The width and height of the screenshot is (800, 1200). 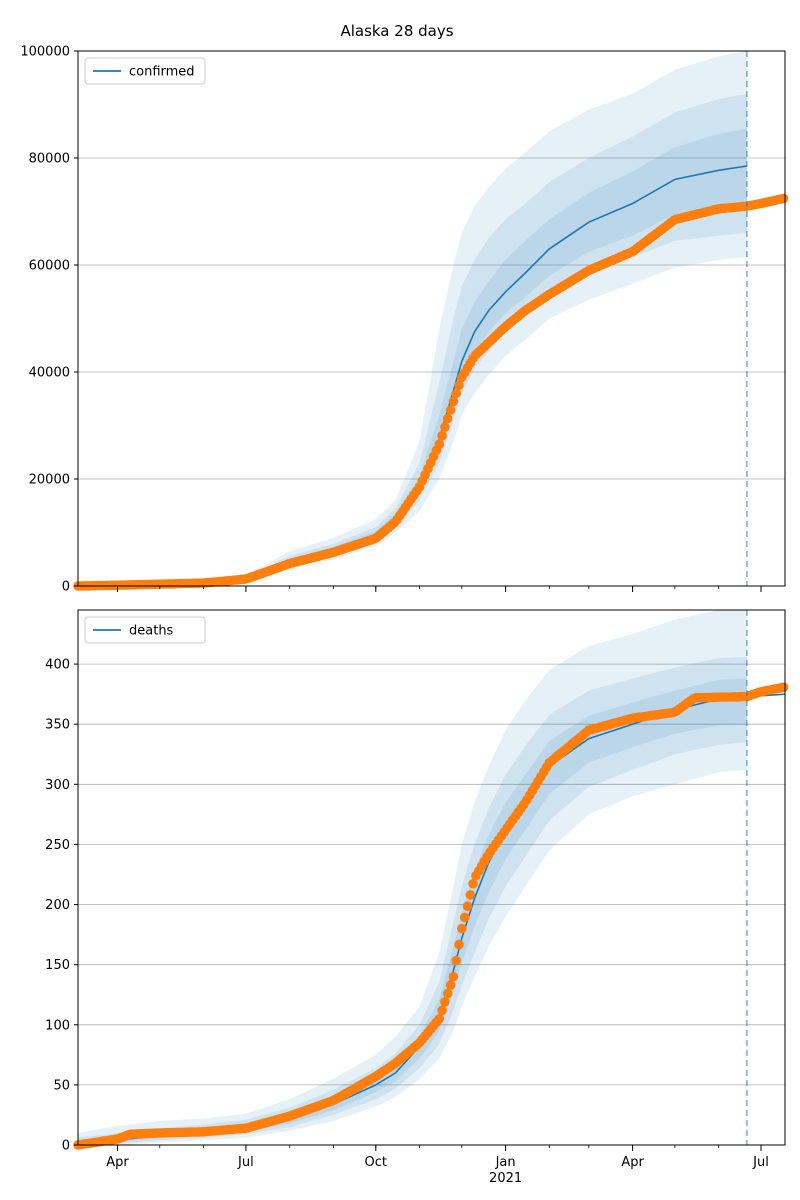 I want to click on confirmed-y-tick-label: 100000, so click(x=45, y=52).